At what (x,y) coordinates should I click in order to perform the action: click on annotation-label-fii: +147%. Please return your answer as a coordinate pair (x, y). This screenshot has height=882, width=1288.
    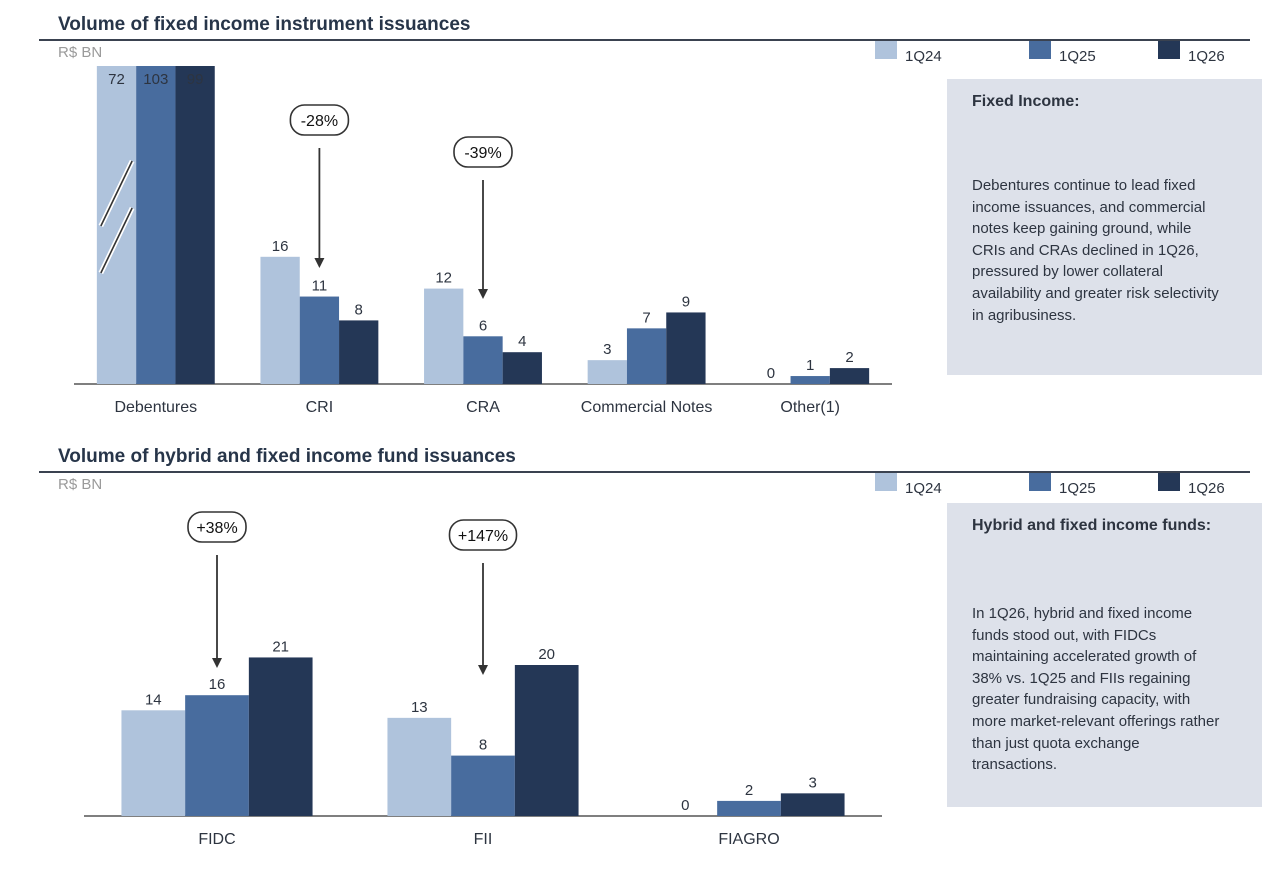
    Looking at the image, I should click on (483, 536).